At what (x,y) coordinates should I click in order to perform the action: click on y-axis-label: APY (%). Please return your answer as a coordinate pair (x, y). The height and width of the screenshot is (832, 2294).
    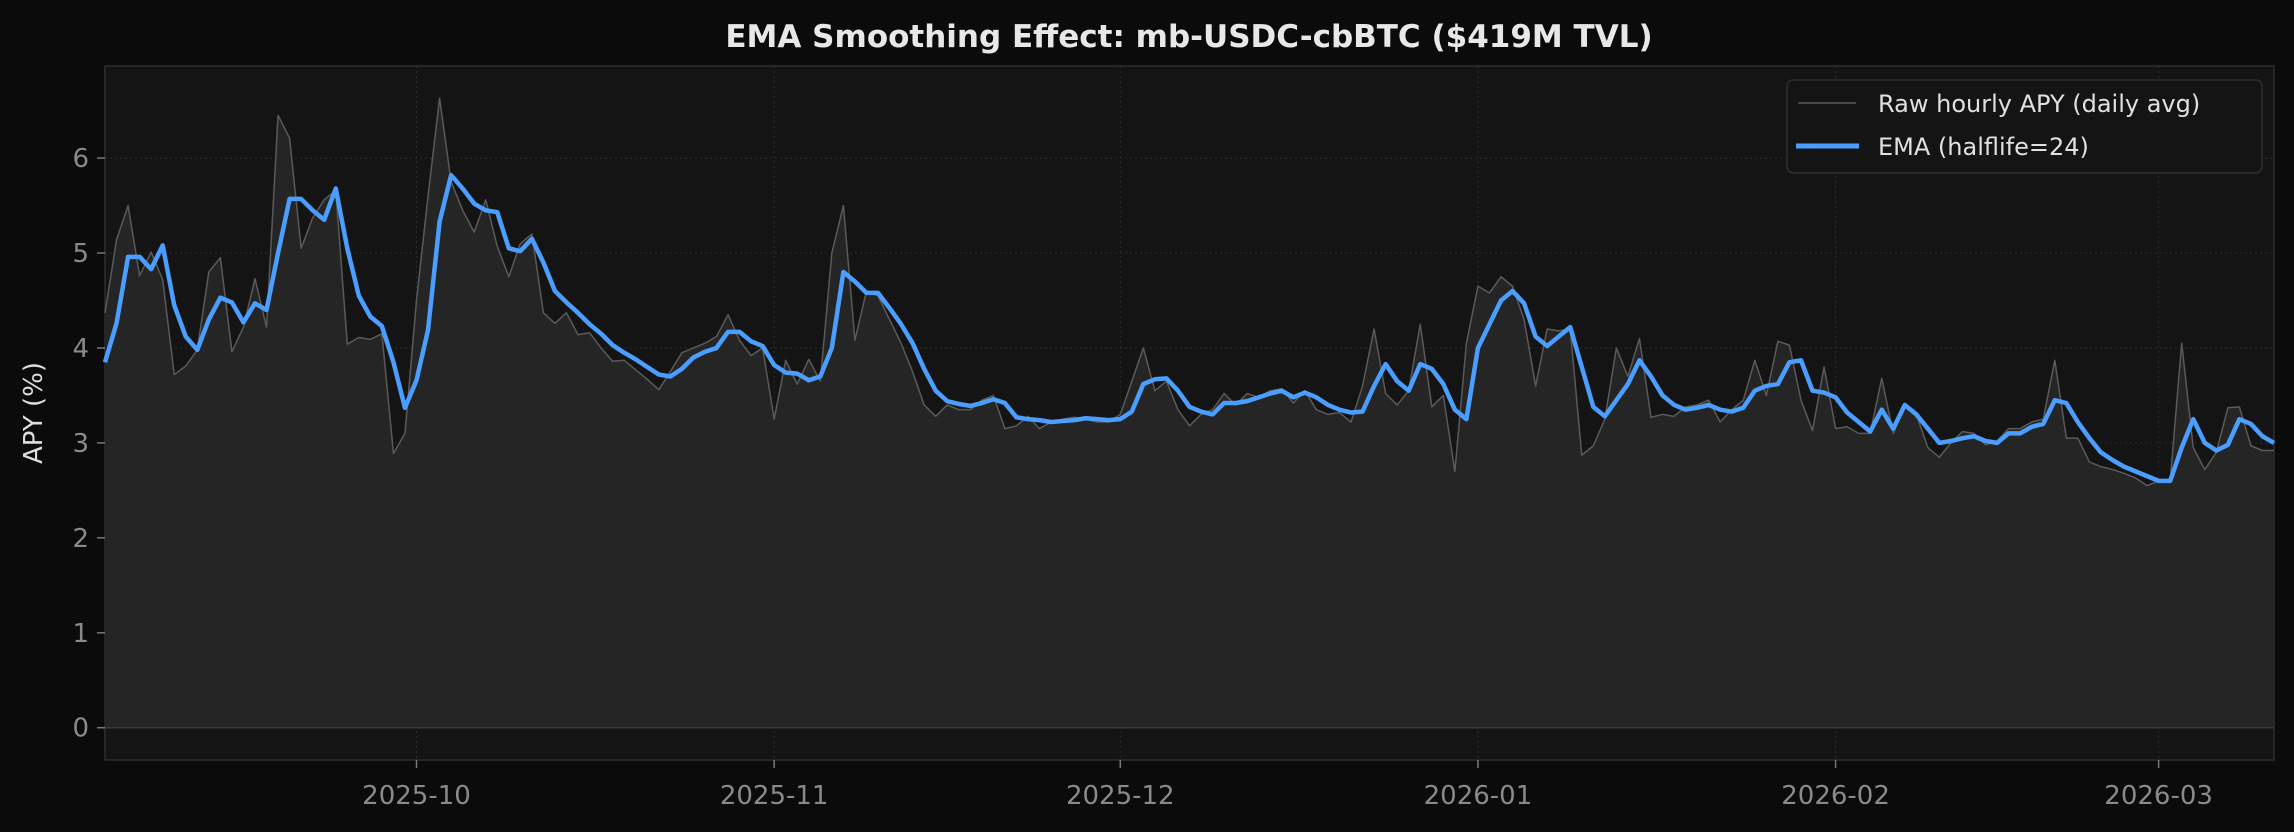
    Looking at the image, I should click on (34, 413).